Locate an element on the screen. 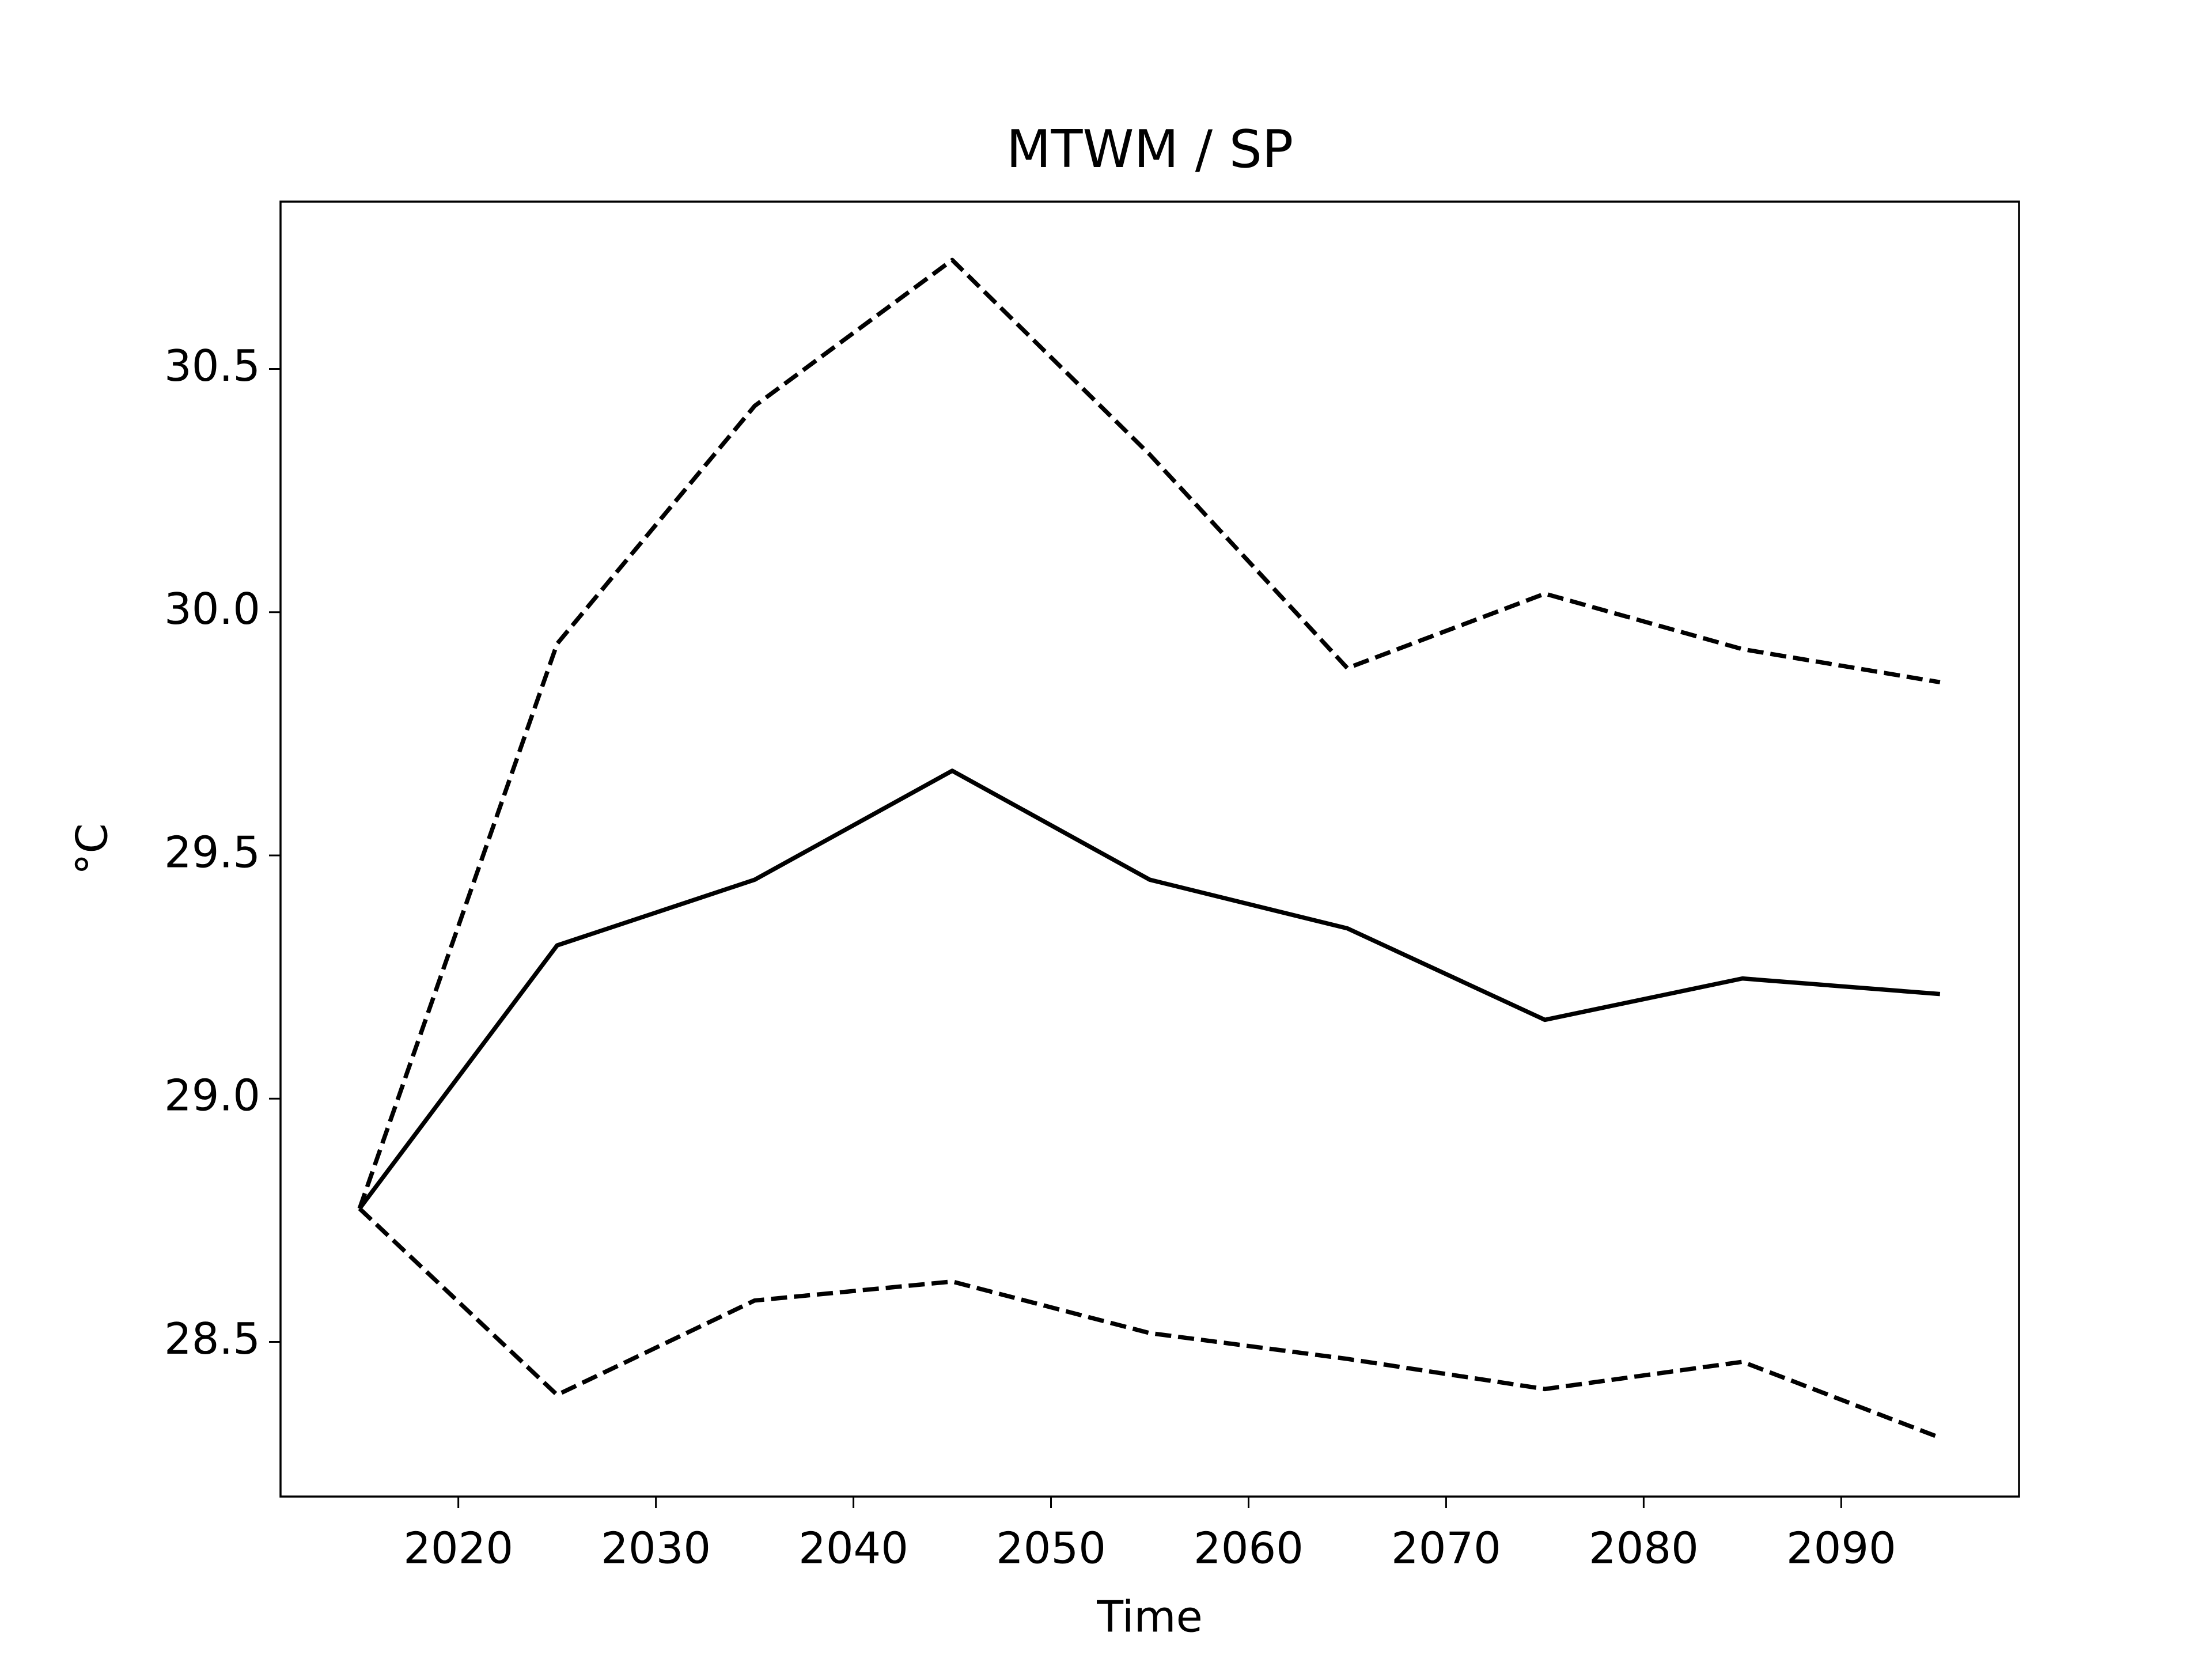  y-tick-label: 29.5 is located at coordinates (212, 852).